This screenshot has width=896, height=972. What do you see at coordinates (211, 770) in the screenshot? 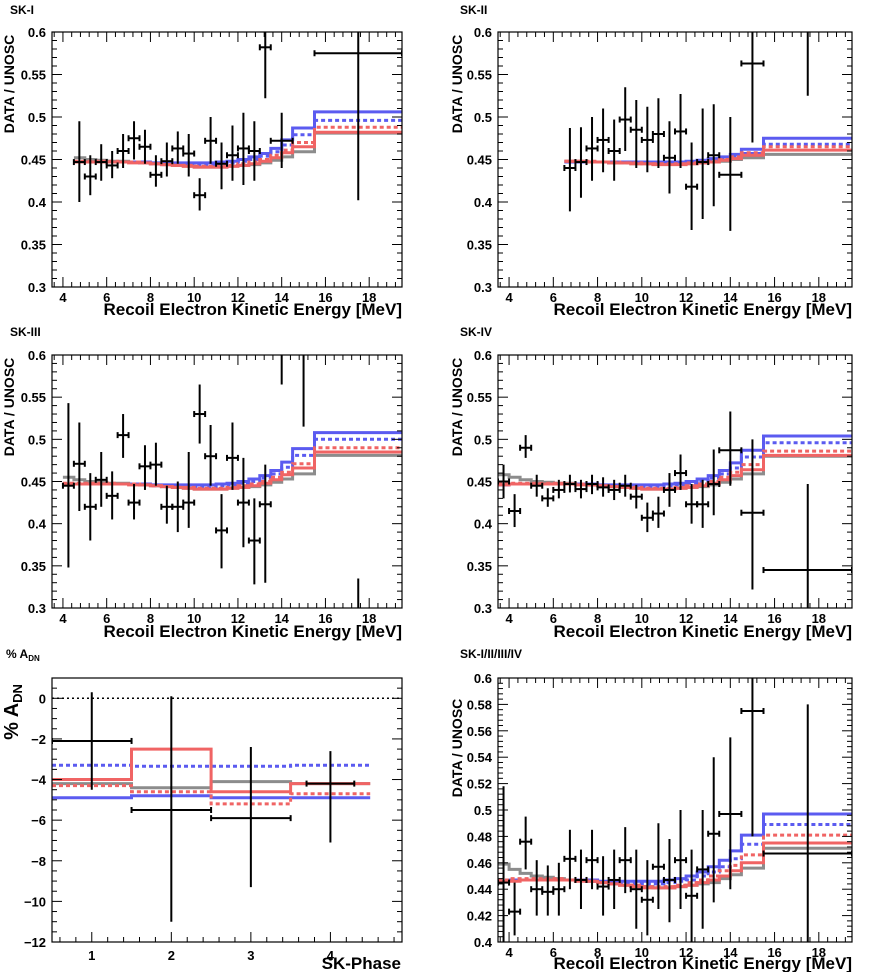
I see `series-line-red` at bounding box center [211, 770].